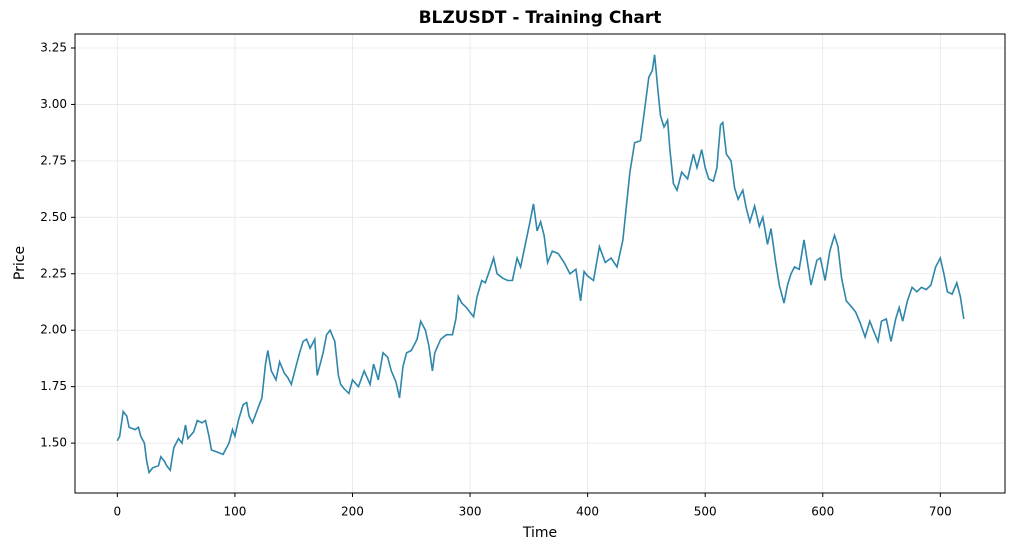 Image resolution: width=1014 pixels, height=552 pixels. Describe the element at coordinates (53, 273) in the screenshot. I see `y-tick-label: 2.25` at that location.